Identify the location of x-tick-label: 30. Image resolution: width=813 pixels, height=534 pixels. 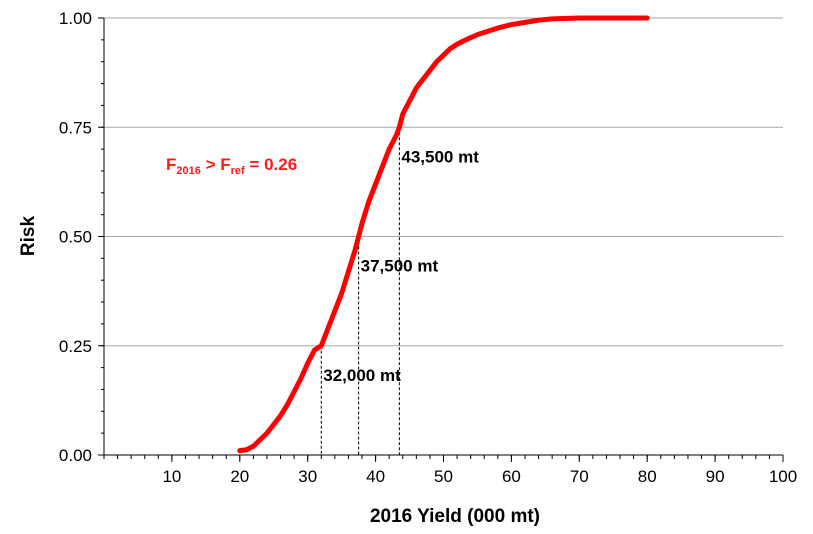
(307, 476).